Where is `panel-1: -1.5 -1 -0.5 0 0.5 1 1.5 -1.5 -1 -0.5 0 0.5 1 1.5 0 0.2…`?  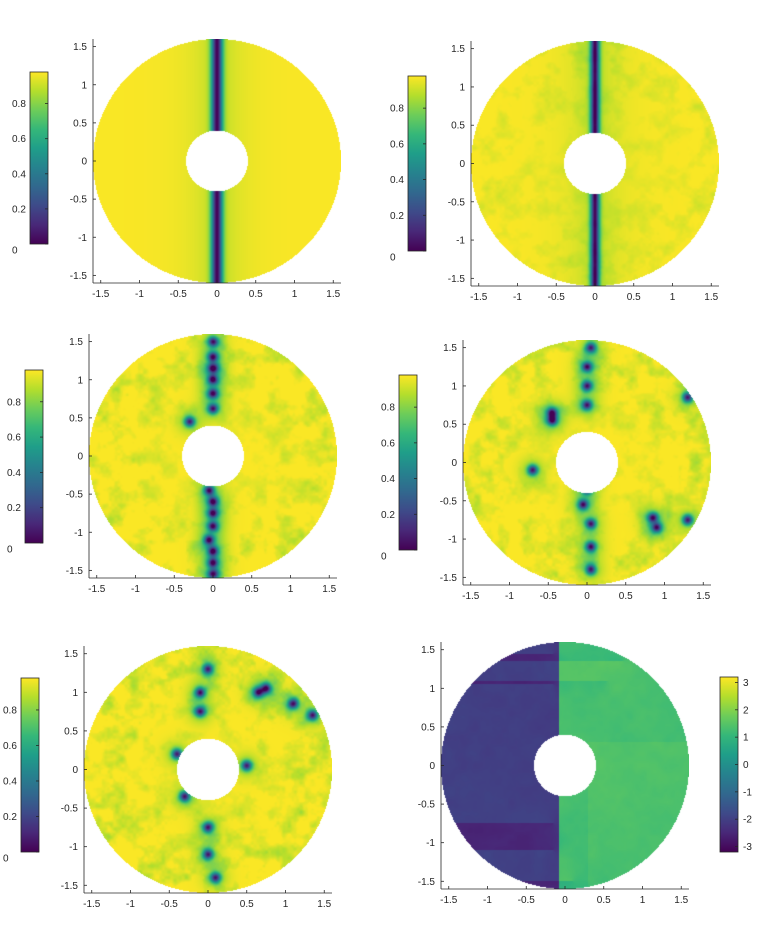 panel-1: -1.5 -1 -0.5 0 0.5 1 1.5 -1.5 -1 -0.5 0 0.5 1 1.5 0 0.2… is located at coordinates (176, 169).